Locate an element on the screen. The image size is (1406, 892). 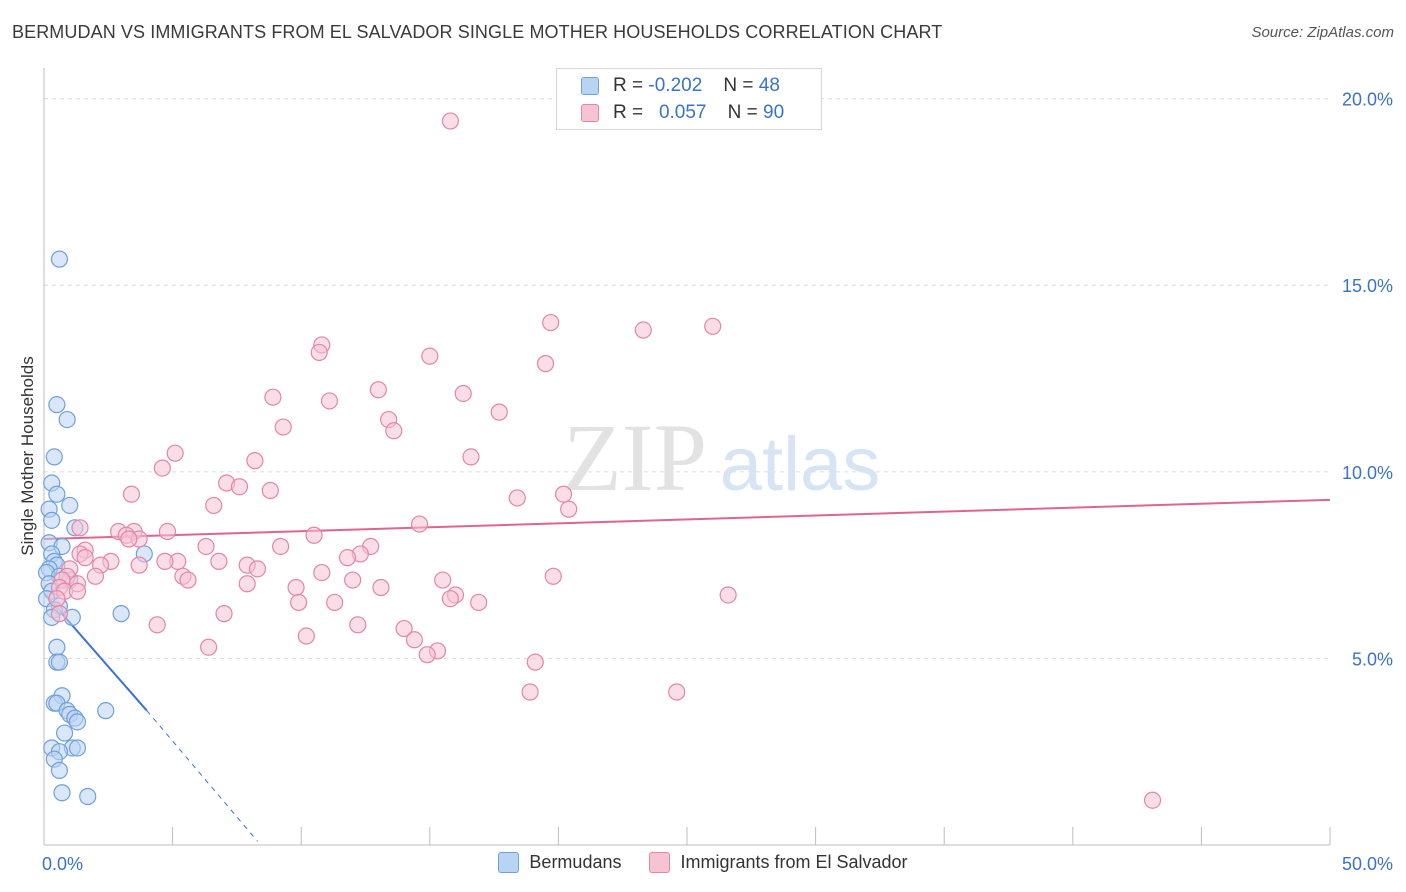
watermark-atlas: atlas is located at coordinates (800, 464).